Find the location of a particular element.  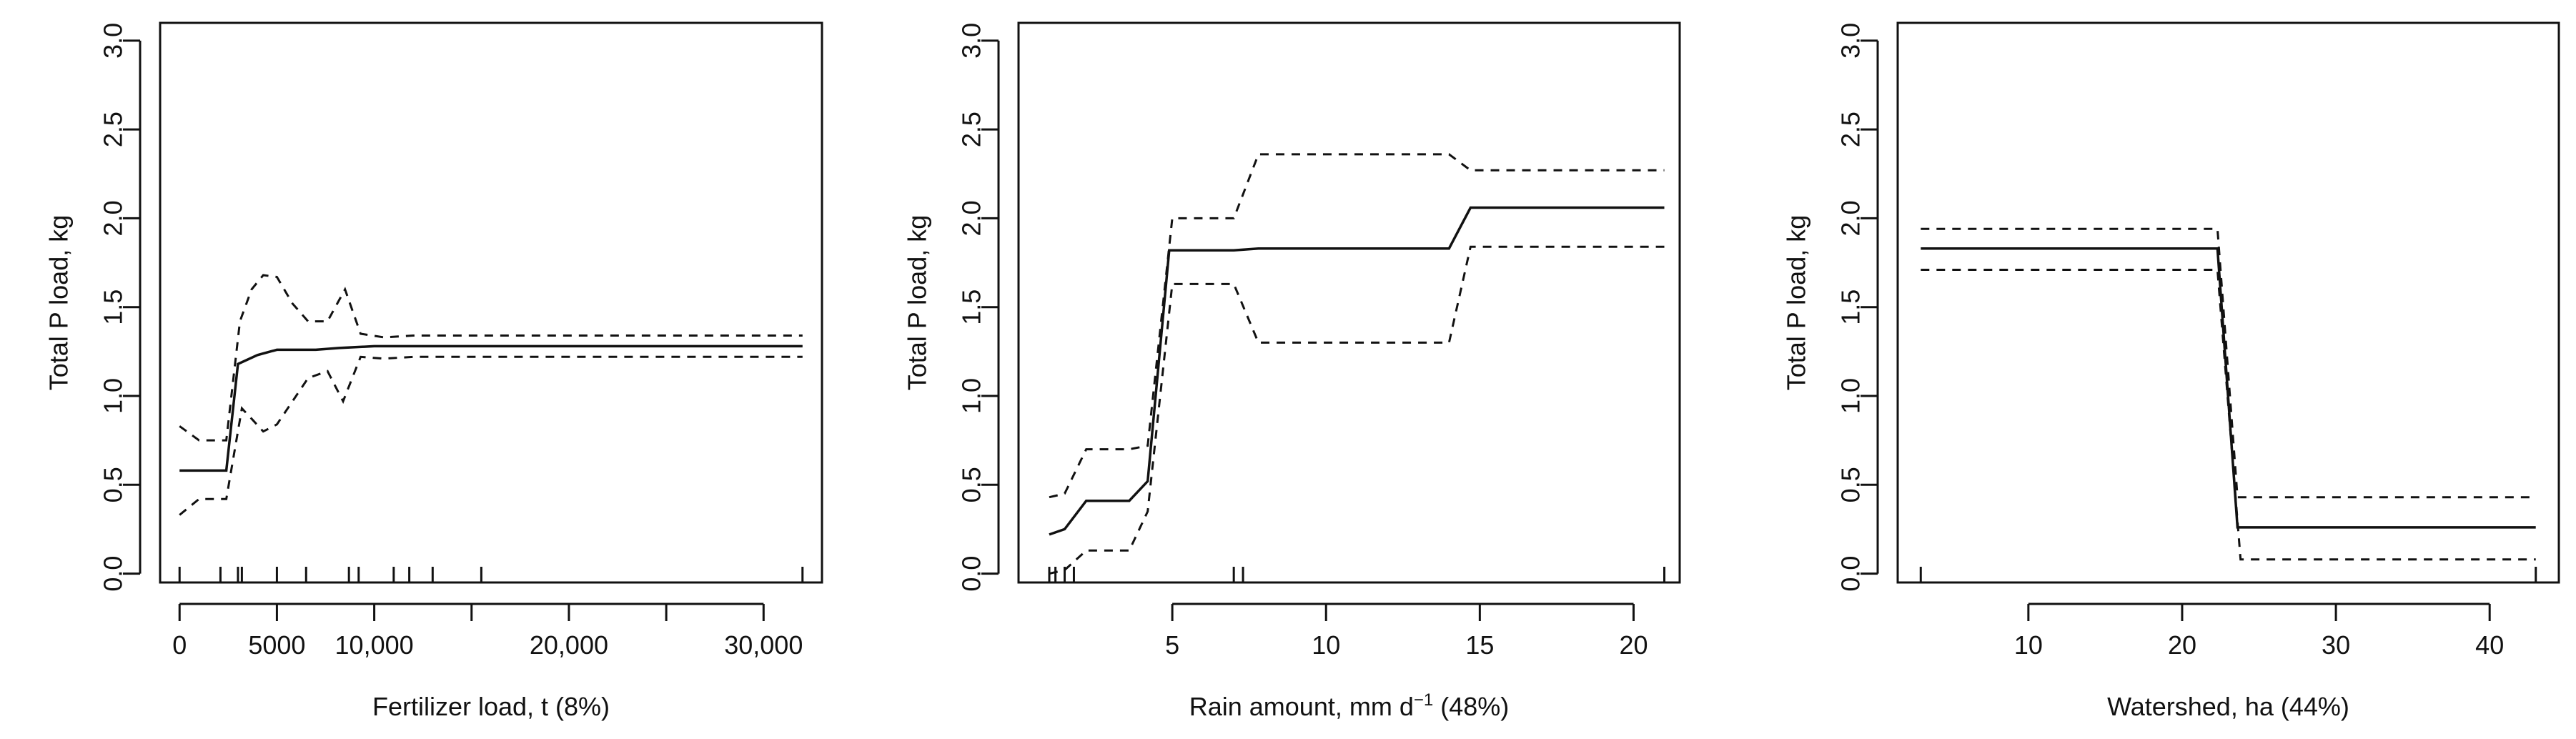

x-tick-label: 10,000 is located at coordinates (374, 645).